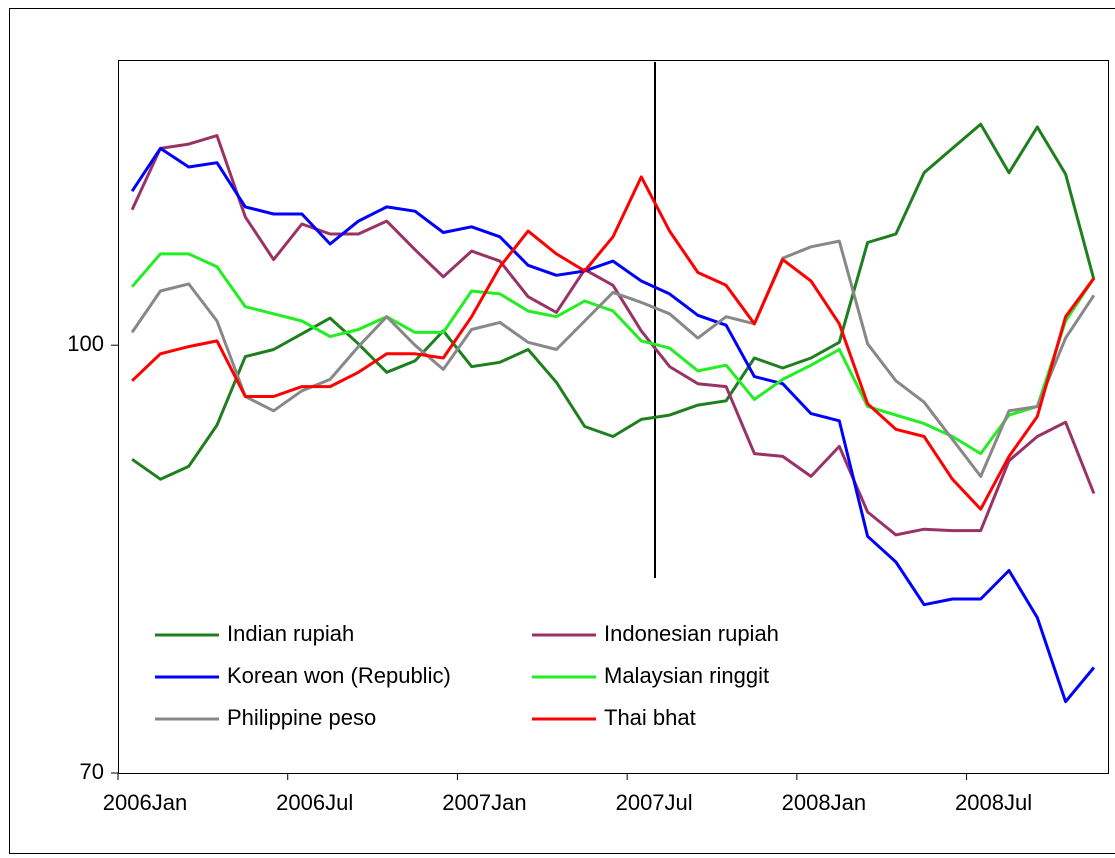 This screenshot has width=1115, height=858. I want to click on x-tick-label: 2007Jan, so click(484, 802).